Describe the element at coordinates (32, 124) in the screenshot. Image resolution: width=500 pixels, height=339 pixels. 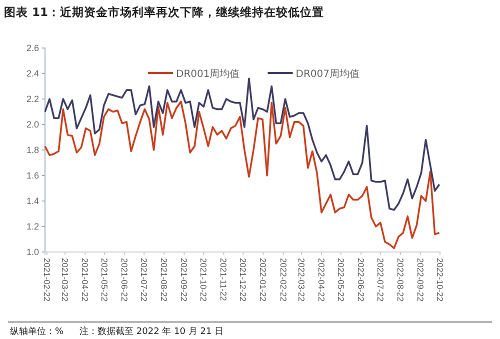
I see `y-tick-label: 2.0` at that location.